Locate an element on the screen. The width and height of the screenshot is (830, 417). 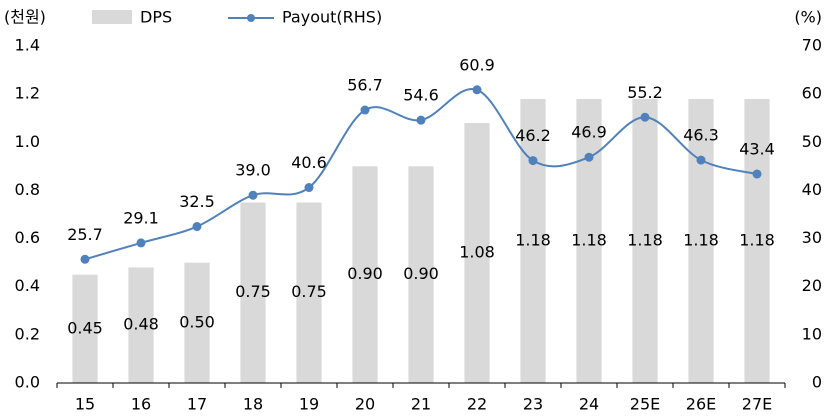
data-label: 46.9 is located at coordinates (589, 132).